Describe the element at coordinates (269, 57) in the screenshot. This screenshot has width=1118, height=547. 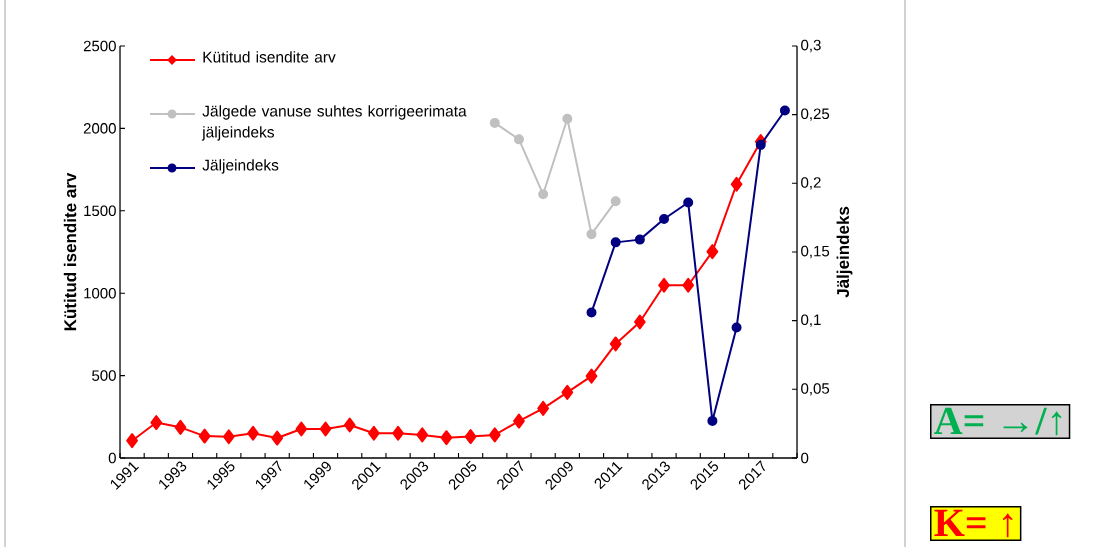
I see `legend-label: Kütitud isendite arv` at that location.